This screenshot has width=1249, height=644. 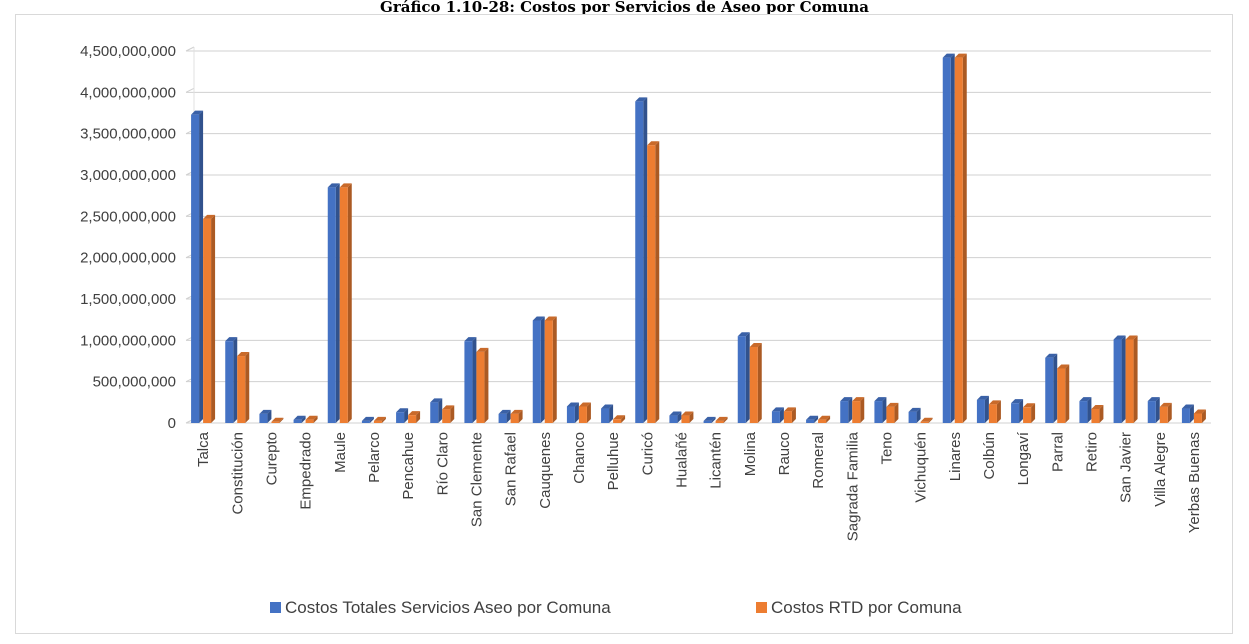 I want to click on x-tick-label: Río Claro, so click(x=442, y=463).